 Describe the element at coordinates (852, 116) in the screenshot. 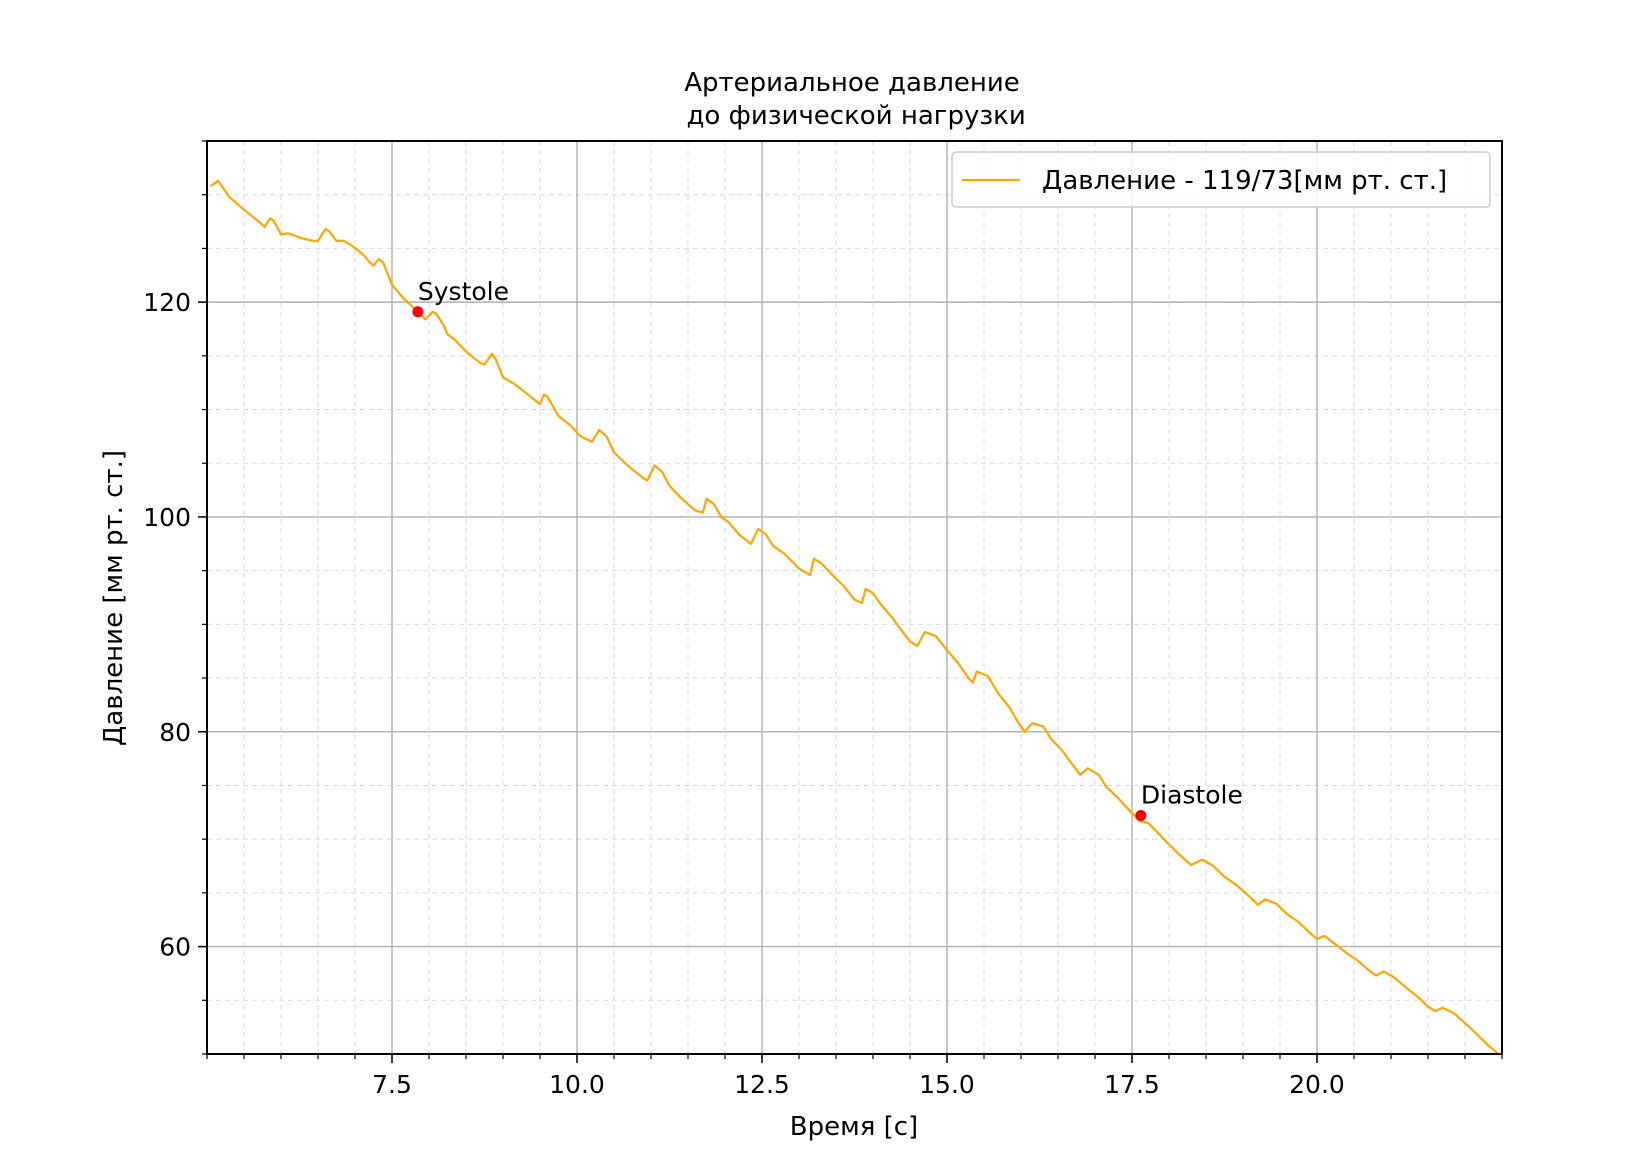

I see `chart-title-line2: до физической нагрузки` at that location.